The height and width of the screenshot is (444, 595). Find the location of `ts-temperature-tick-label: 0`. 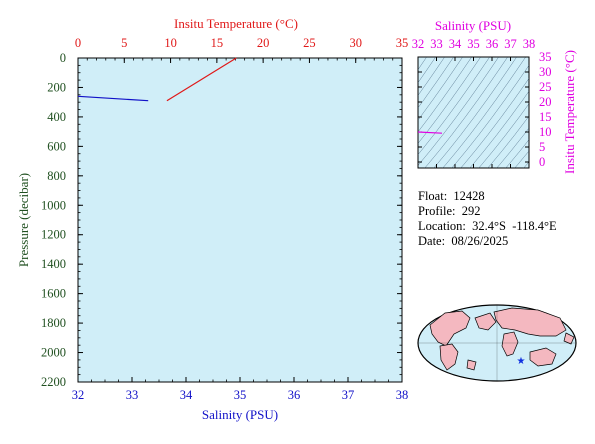

ts-temperature-tick-label: 0 is located at coordinates (542, 162).